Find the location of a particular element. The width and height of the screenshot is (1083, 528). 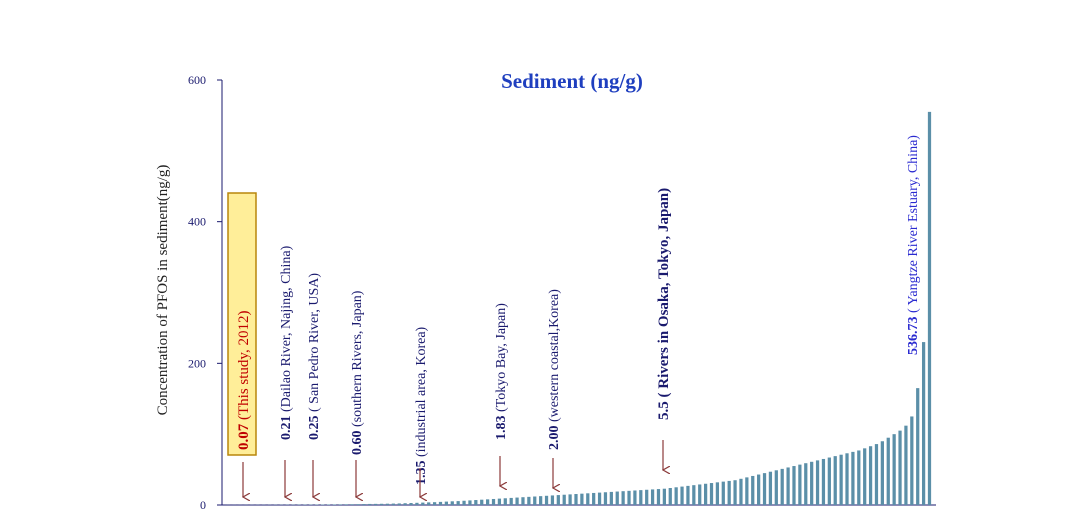

annotation-value: 0.21 is located at coordinates (286, 428).